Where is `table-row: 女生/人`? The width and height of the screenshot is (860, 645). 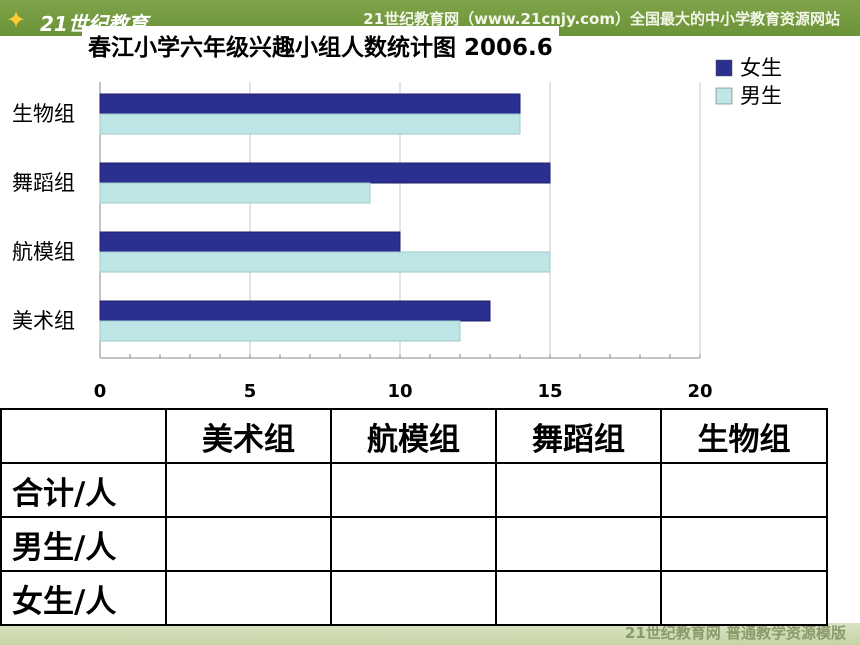 table-row: 女生/人 is located at coordinates (414, 598).